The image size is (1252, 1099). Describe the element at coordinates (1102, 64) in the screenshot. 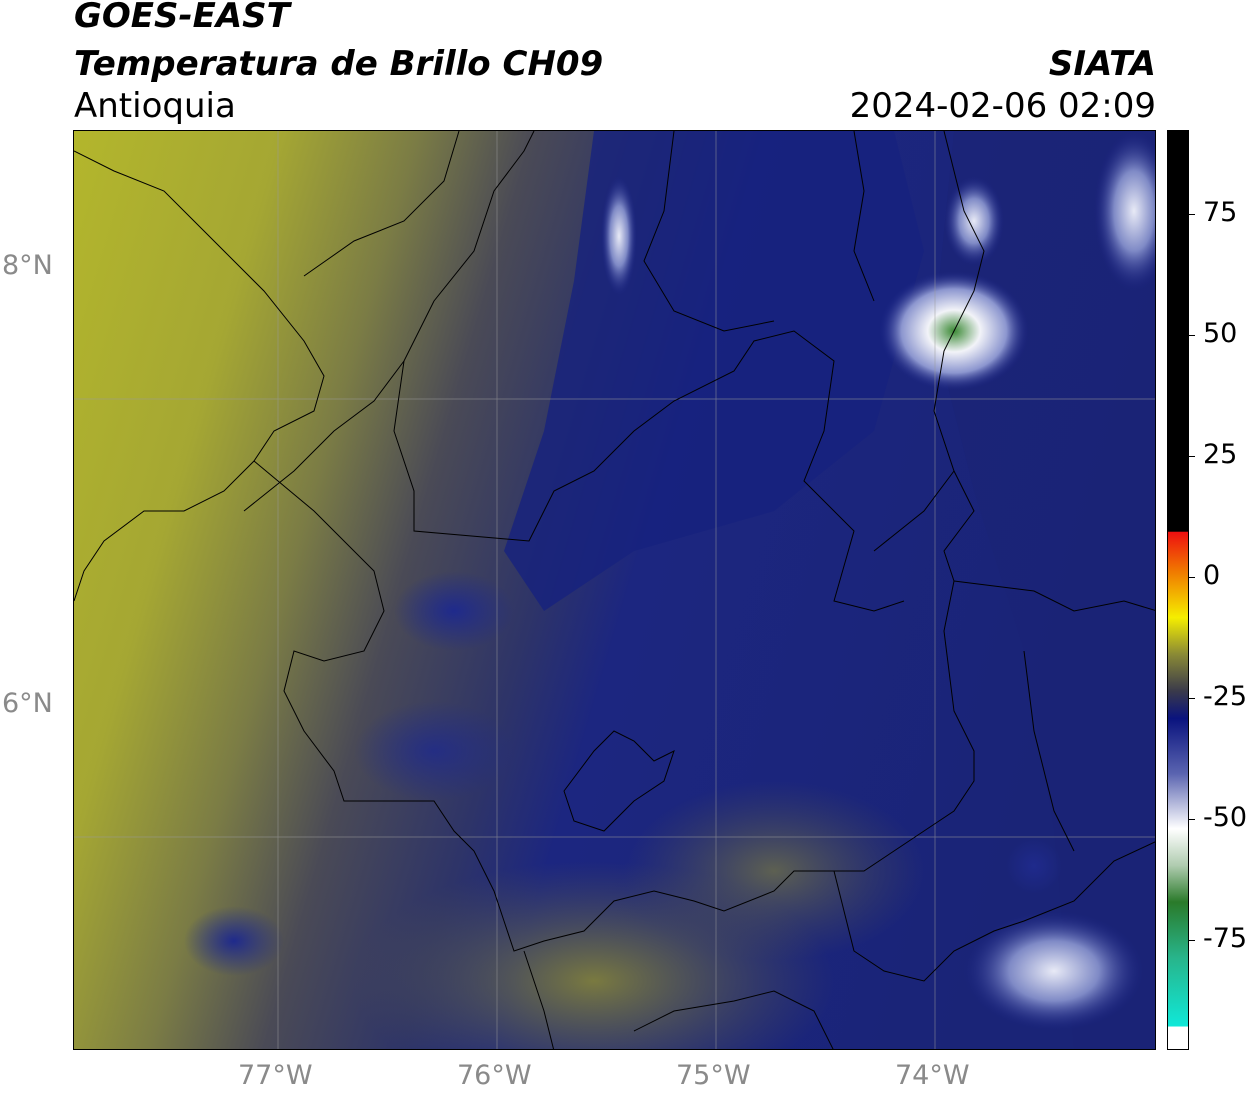

I see `org-label: SIATA` at that location.